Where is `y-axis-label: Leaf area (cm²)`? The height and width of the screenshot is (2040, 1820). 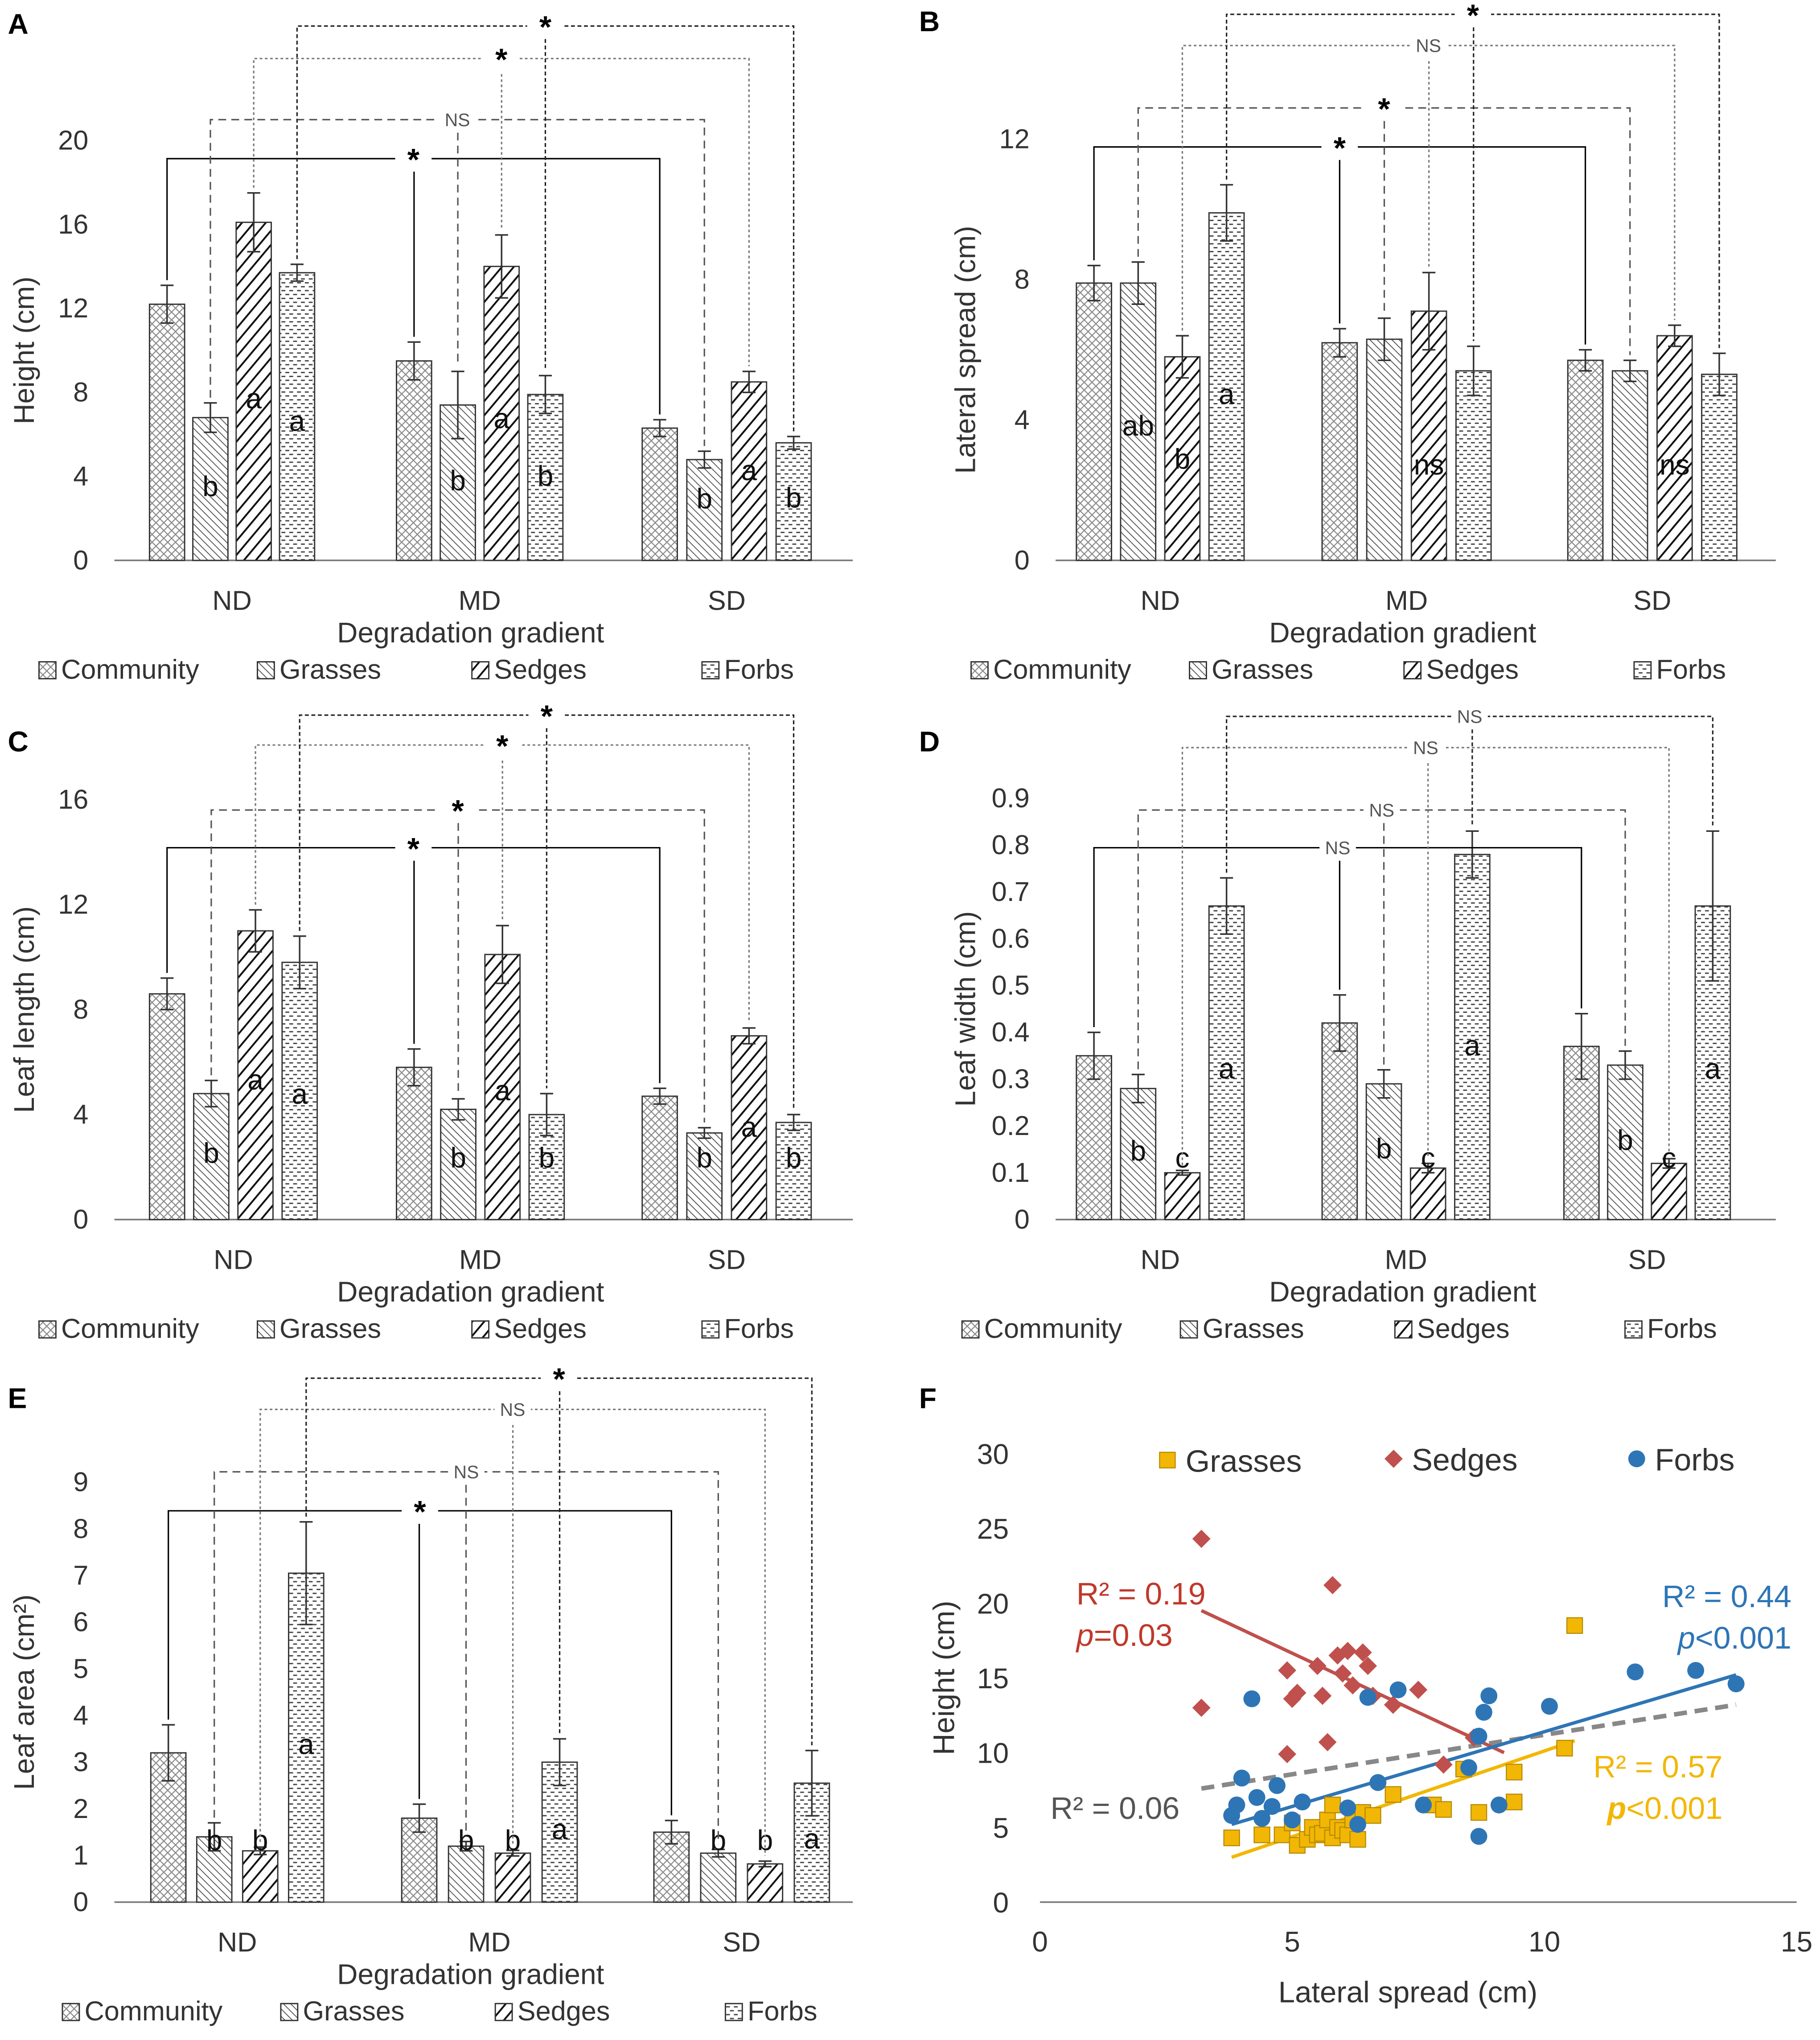 y-axis-label: Leaf area (cm²) is located at coordinates (24, 1692).